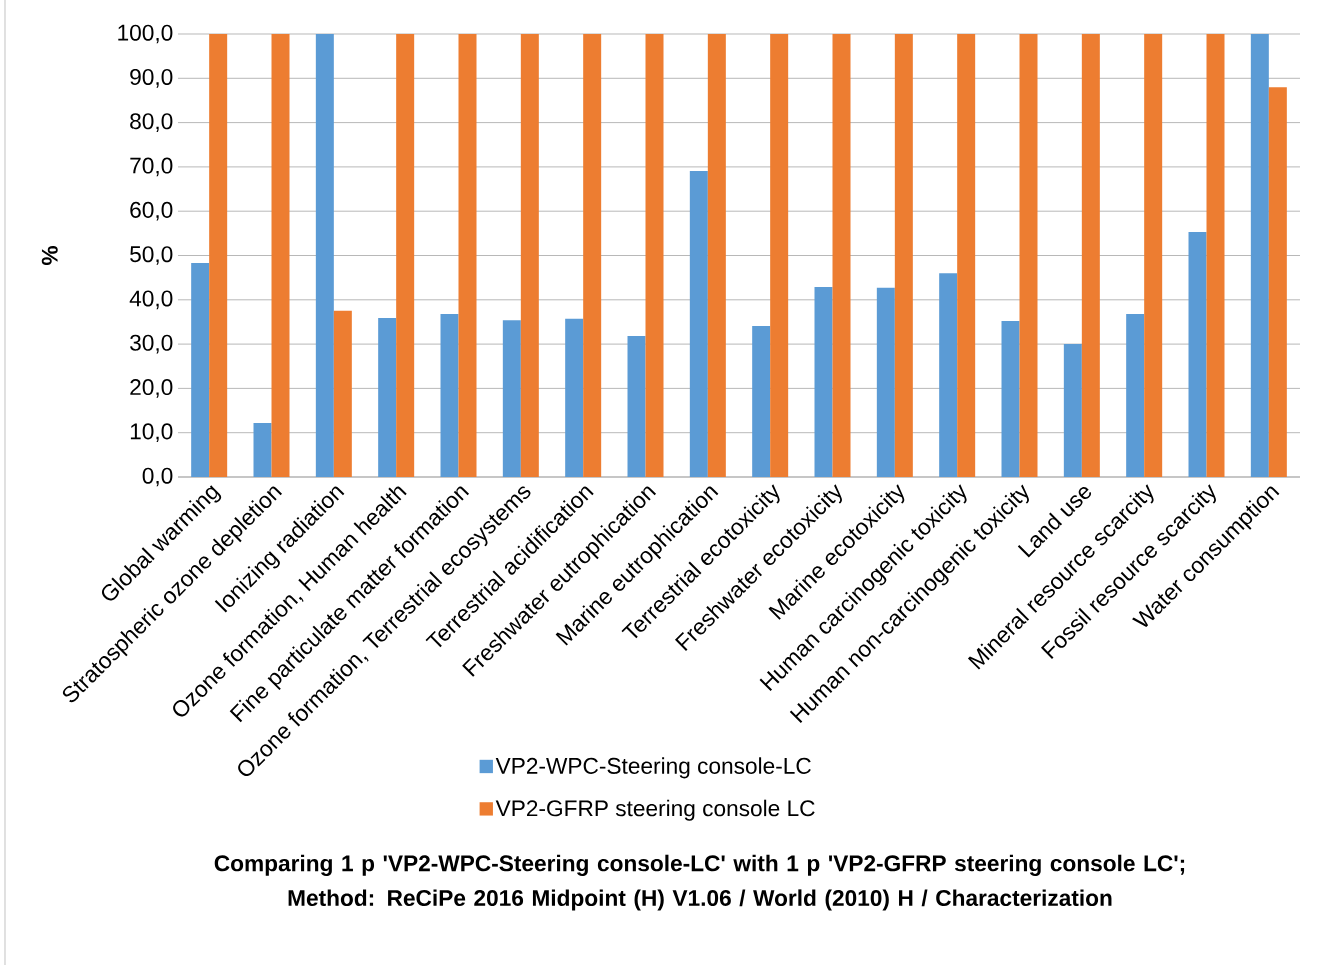 The height and width of the screenshot is (965, 1318). I want to click on y-tick-label: 30,0, so click(151, 344).